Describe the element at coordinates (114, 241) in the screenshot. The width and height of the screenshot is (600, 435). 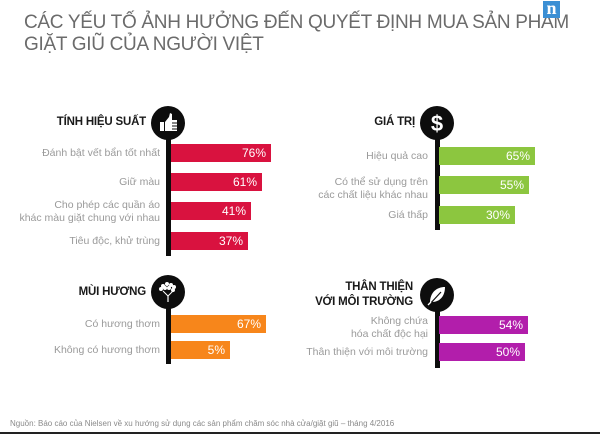
I see `row-label: Tiêu độc, khử trùng` at that location.